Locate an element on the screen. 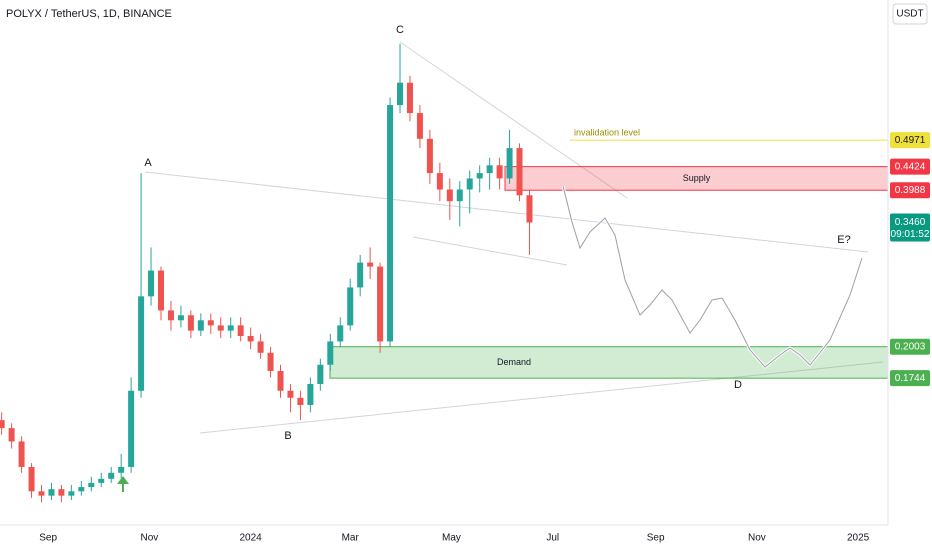 The height and width of the screenshot is (550, 932). price-label: 0.4971 is located at coordinates (910, 140).